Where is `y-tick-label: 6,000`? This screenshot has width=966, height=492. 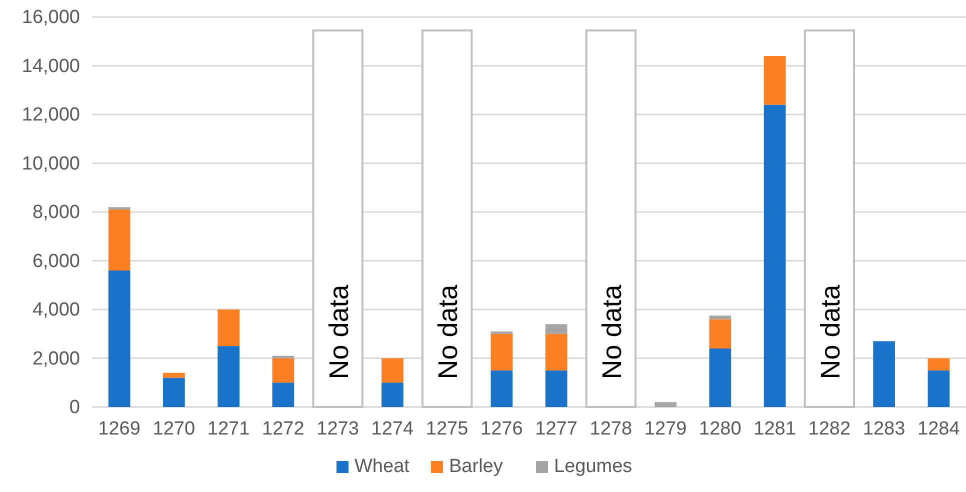 y-tick-label: 6,000 is located at coordinates (56, 261).